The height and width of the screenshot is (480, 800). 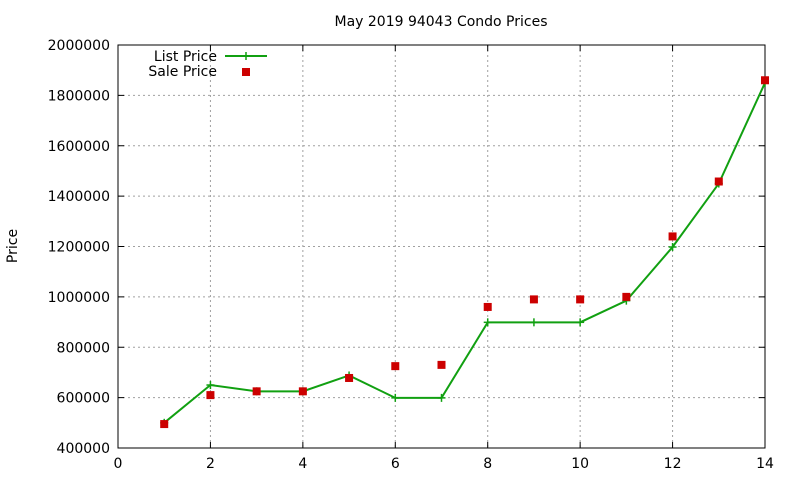 What do you see at coordinates (765, 464) in the screenshot?
I see `x-tick-label: 14` at bounding box center [765, 464].